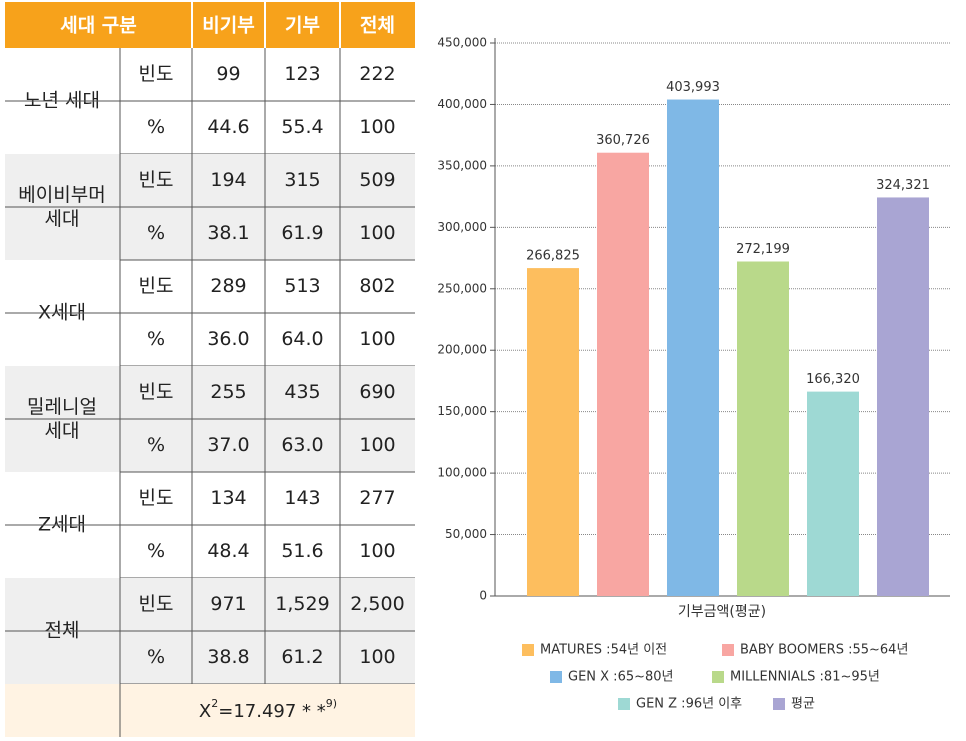  I want to click on table-cell: 61.2, so click(302, 657).